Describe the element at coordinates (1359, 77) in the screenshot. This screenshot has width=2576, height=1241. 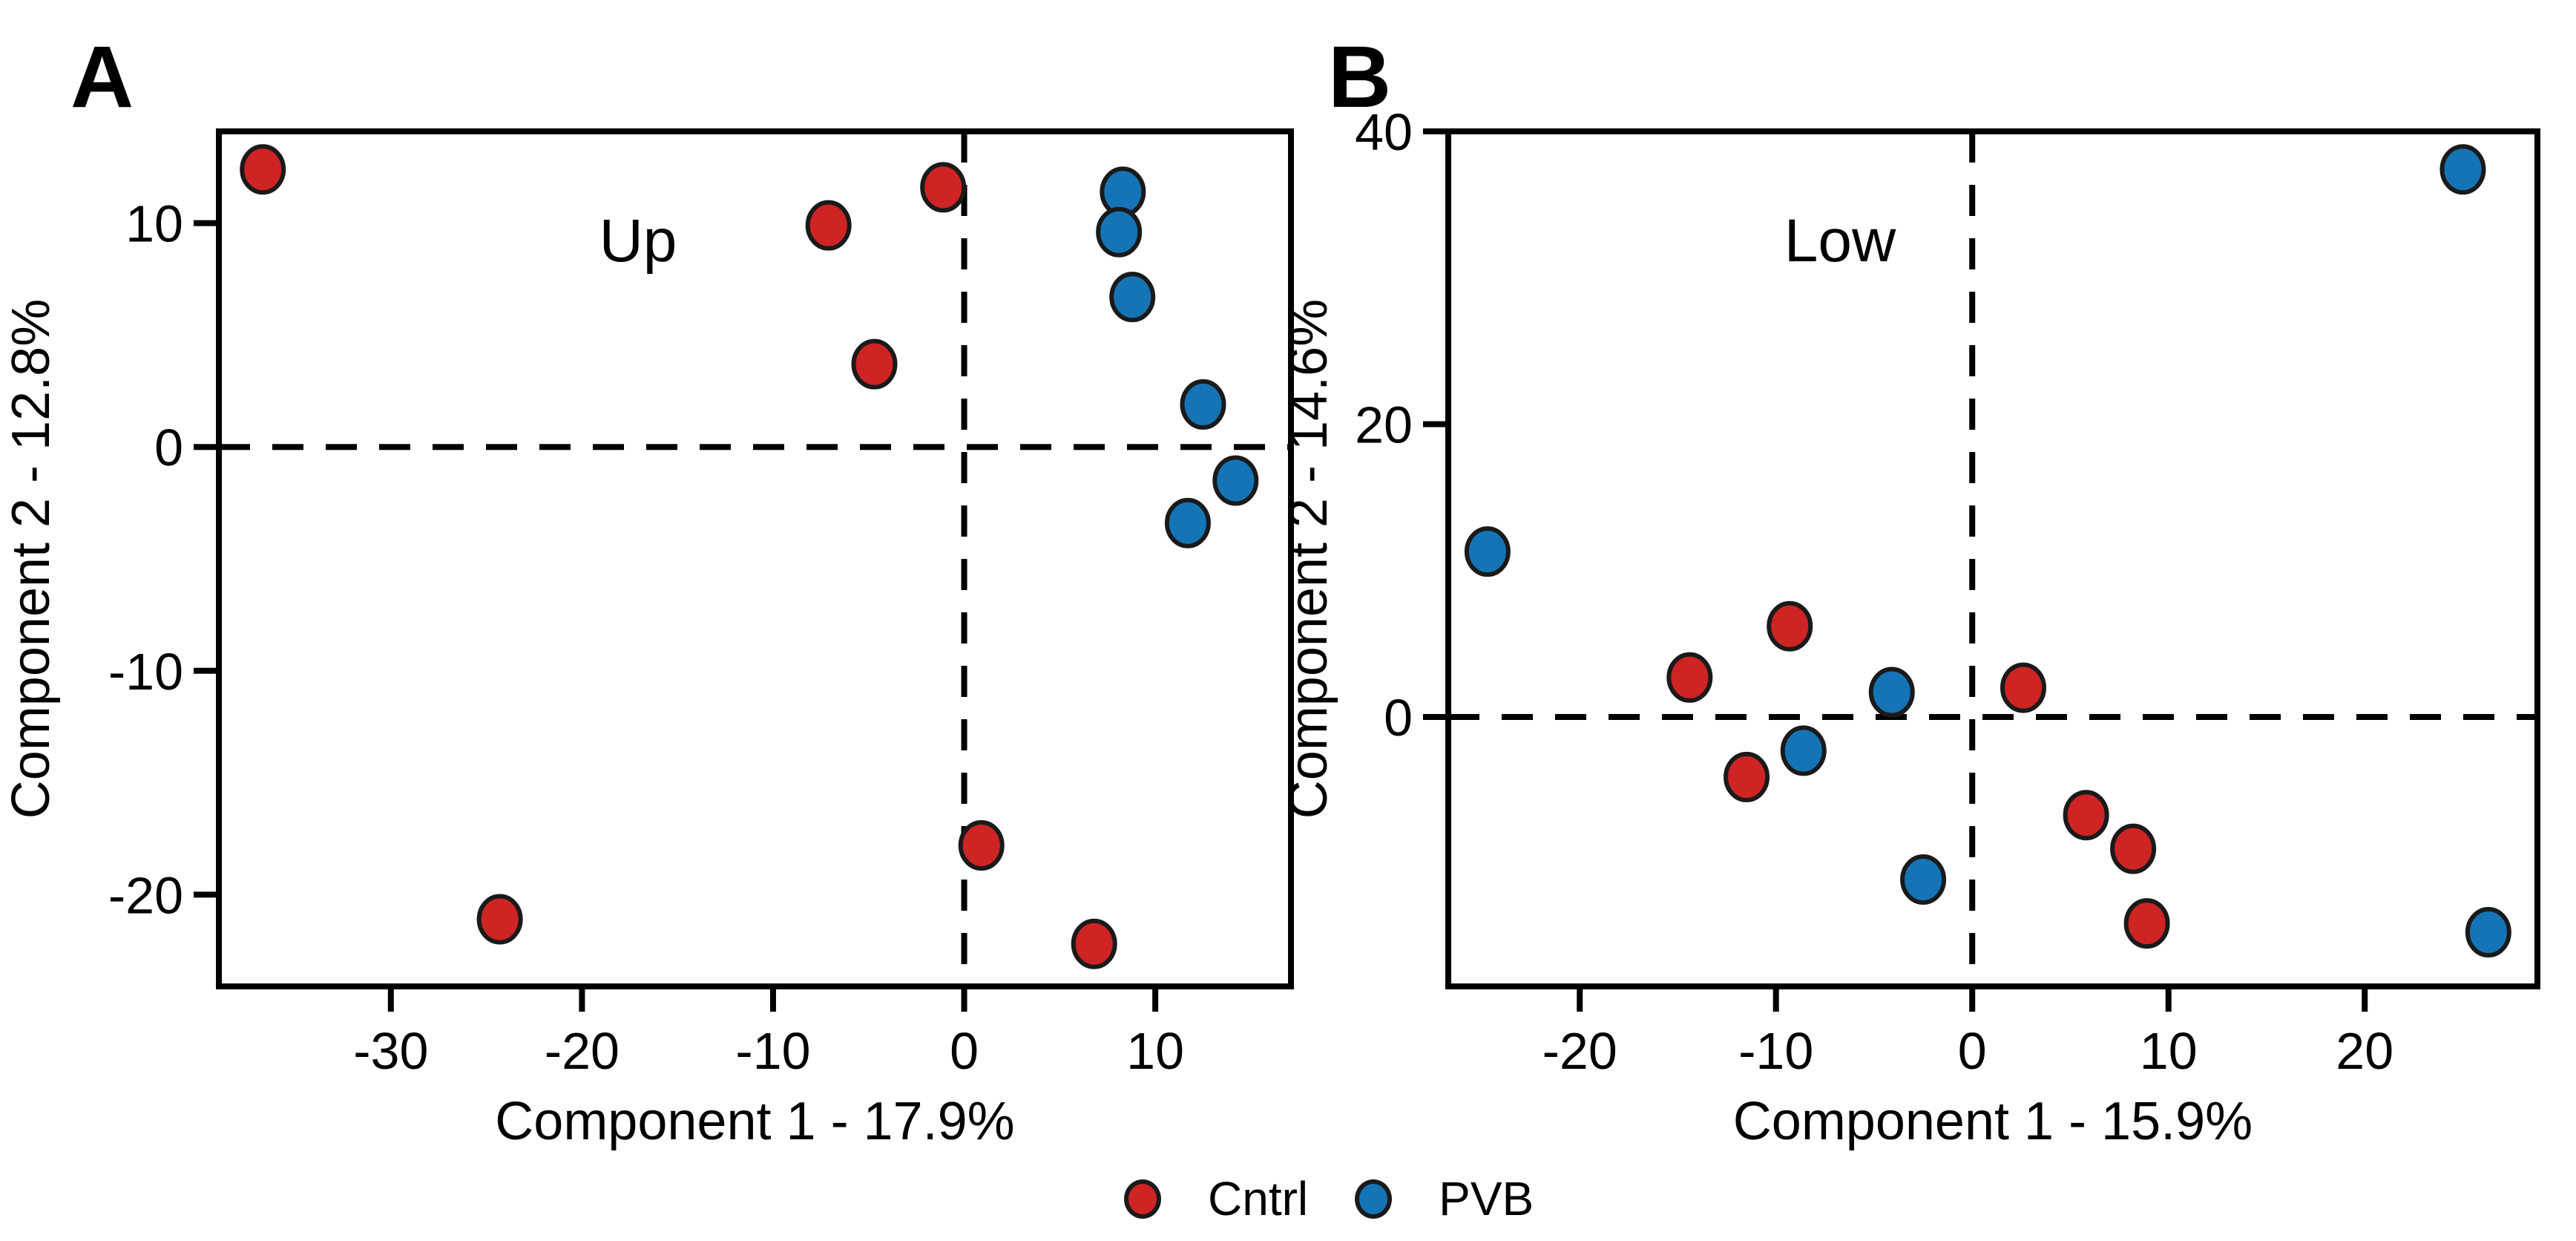
I see `panel-b-label: B` at that location.